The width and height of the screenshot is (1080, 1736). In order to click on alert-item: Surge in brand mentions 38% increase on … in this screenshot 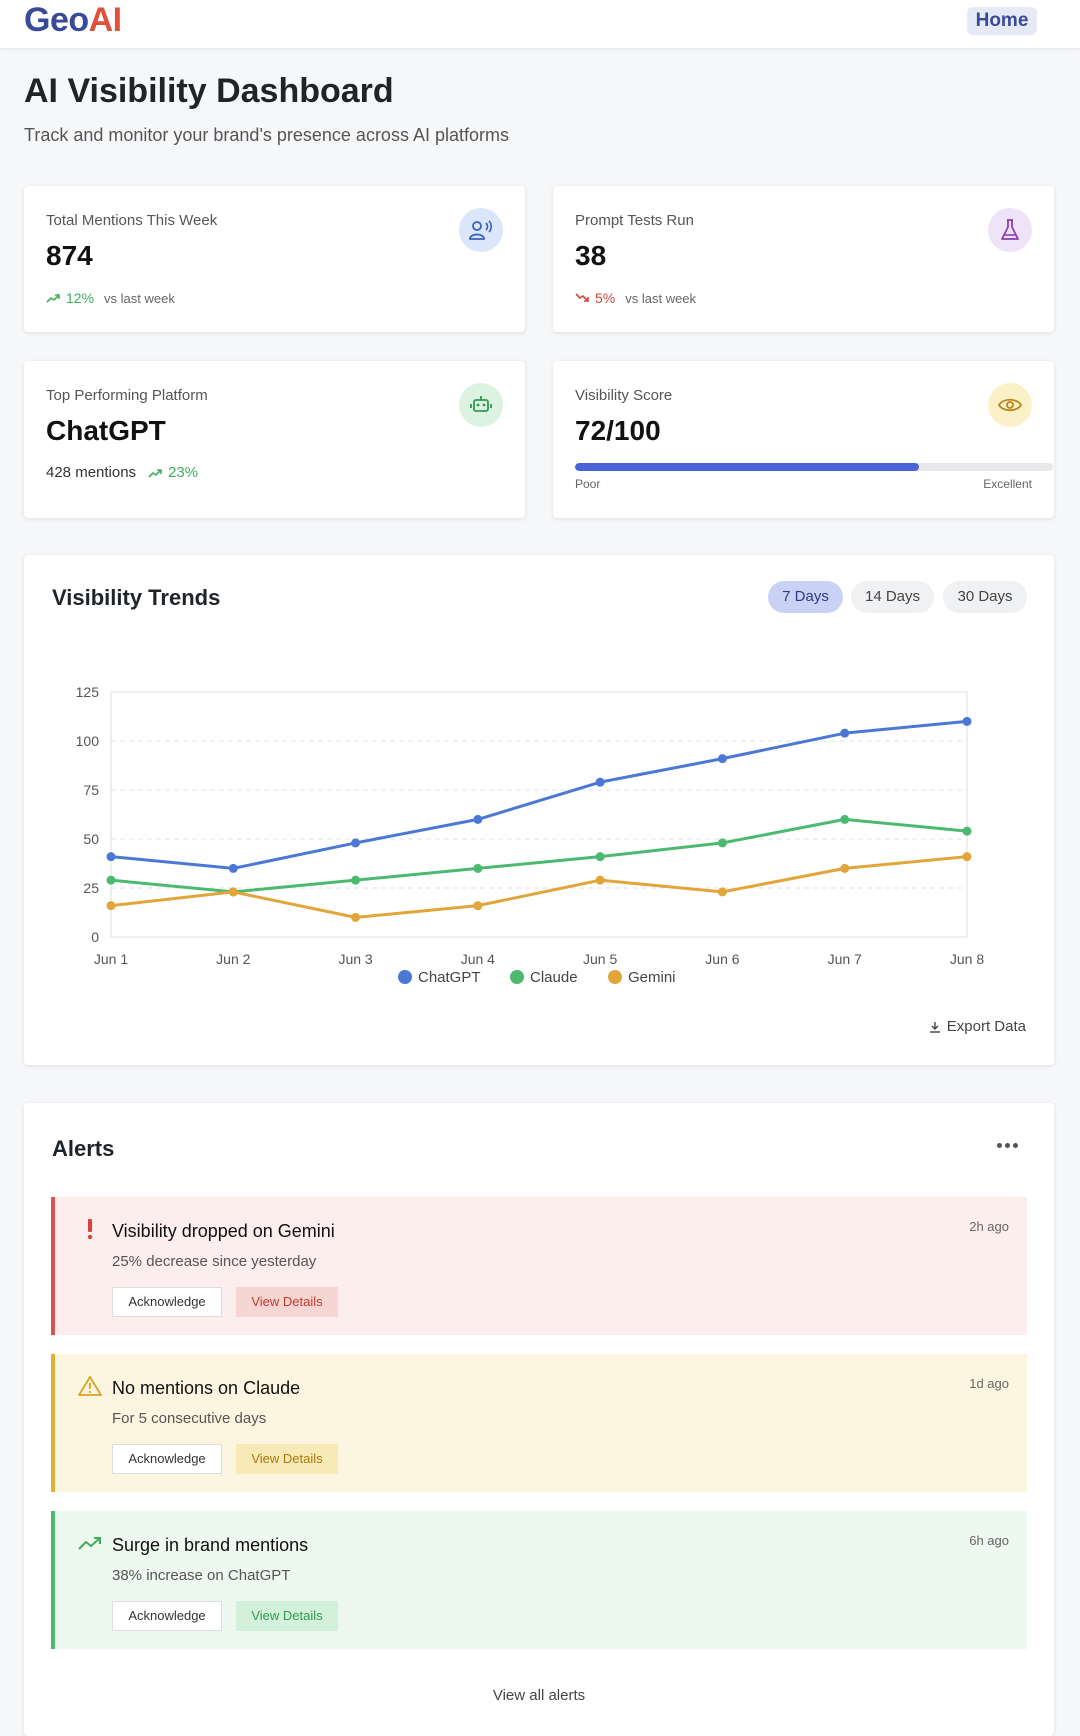, I will do `click(539, 1580)`.